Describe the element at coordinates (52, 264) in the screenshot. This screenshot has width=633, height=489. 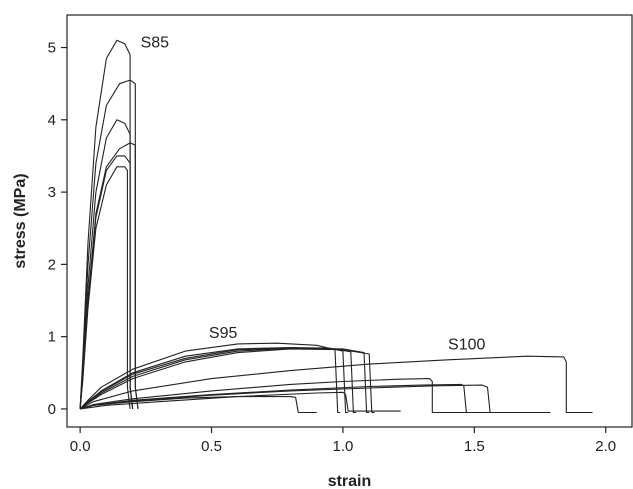
I see `y-tick-label: 2` at that location.